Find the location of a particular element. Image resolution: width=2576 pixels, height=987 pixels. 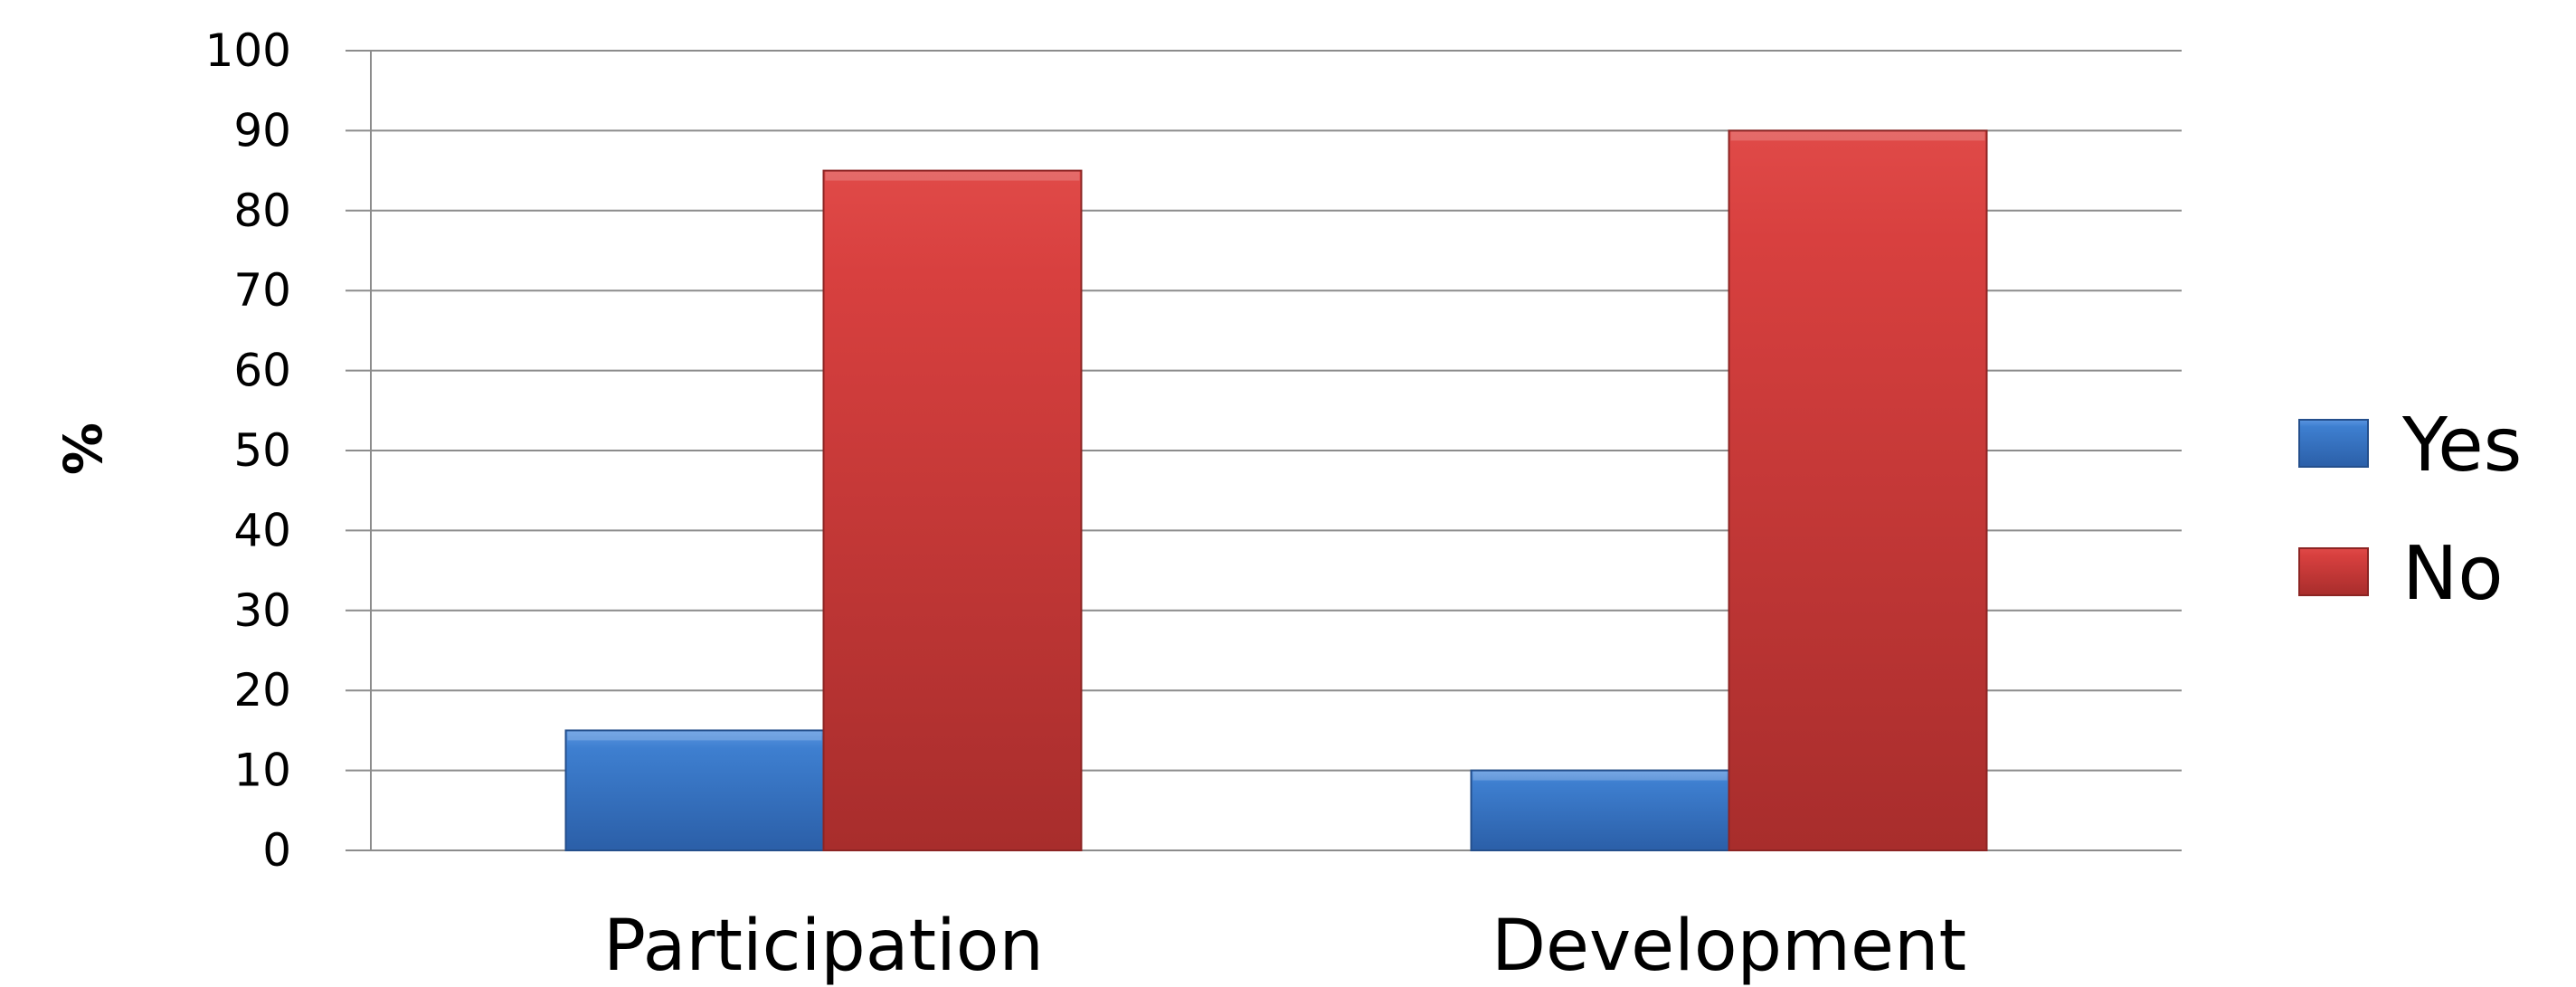

legend-label-no: No is located at coordinates (2453, 574).